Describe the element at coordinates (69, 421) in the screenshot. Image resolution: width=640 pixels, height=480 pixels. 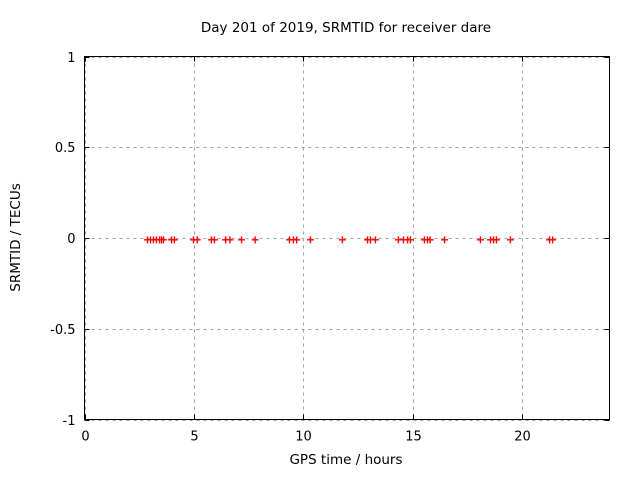
I see `y-tick-label: -1` at that location.